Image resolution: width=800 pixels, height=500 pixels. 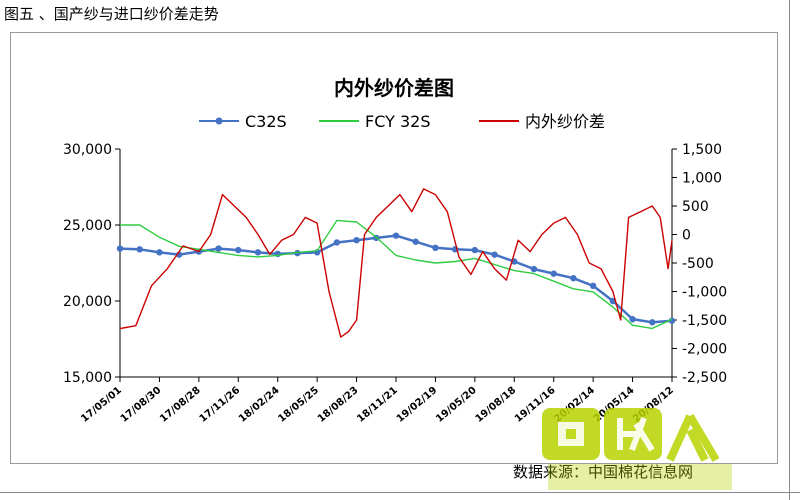 I want to click on x-tick-label: 18/08/23, so click(x=338, y=405).